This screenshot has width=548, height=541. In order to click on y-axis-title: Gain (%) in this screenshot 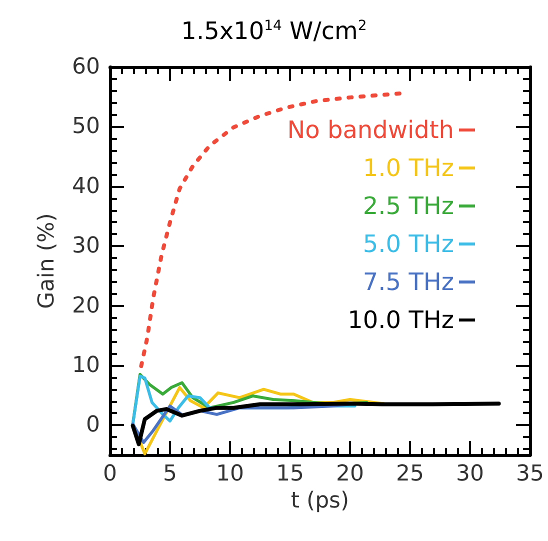, I will do `click(47, 261)`.